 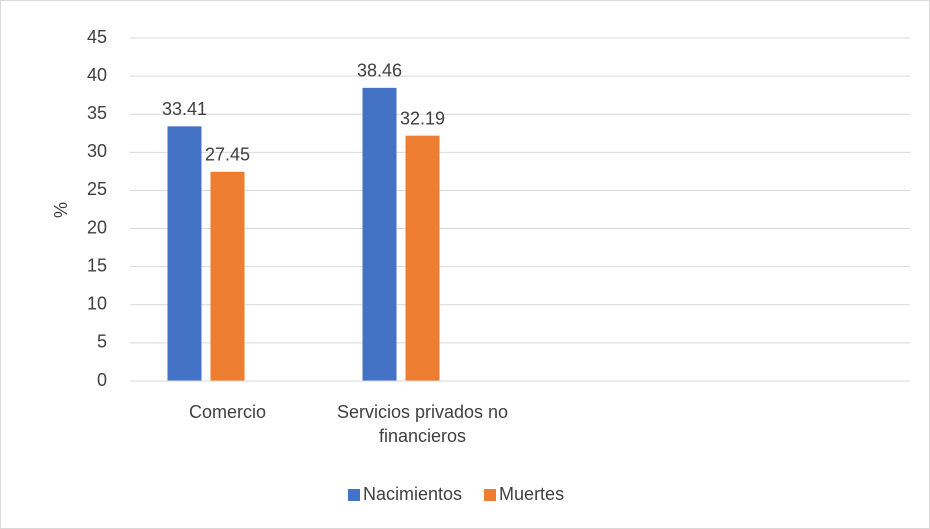 What do you see at coordinates (422, 118) in the screenshot?
I see `data-label: 32.19` at bounding box center [422, 118].